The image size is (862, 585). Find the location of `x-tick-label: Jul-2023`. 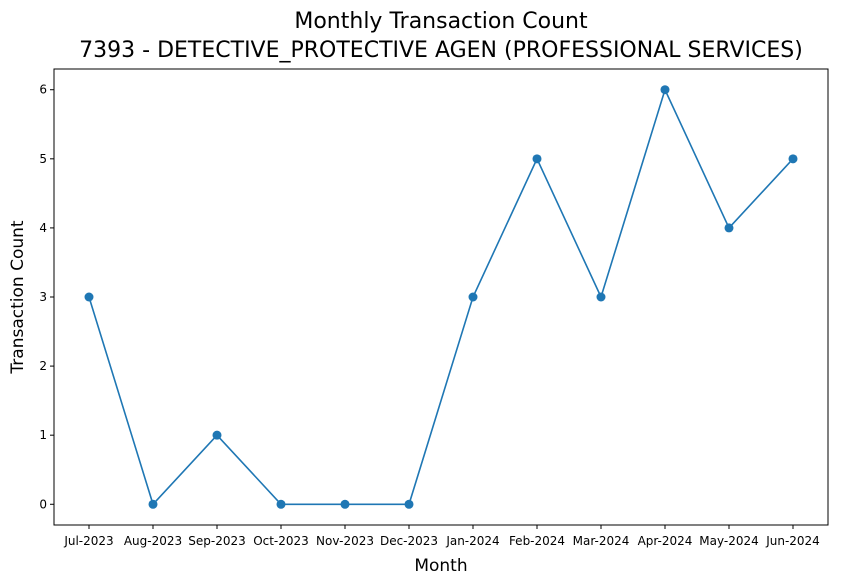

x-tick-label: Jul-2023 is located at coordinates (88, 541).